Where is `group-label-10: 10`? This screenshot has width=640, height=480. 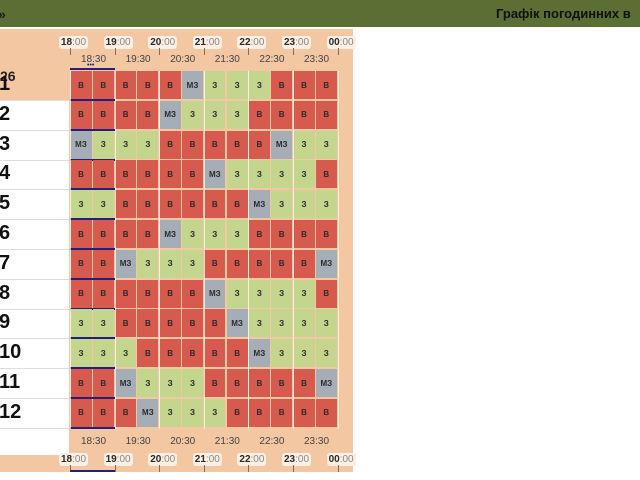 group-label-10: 10 is located at coordinates (11, 352).